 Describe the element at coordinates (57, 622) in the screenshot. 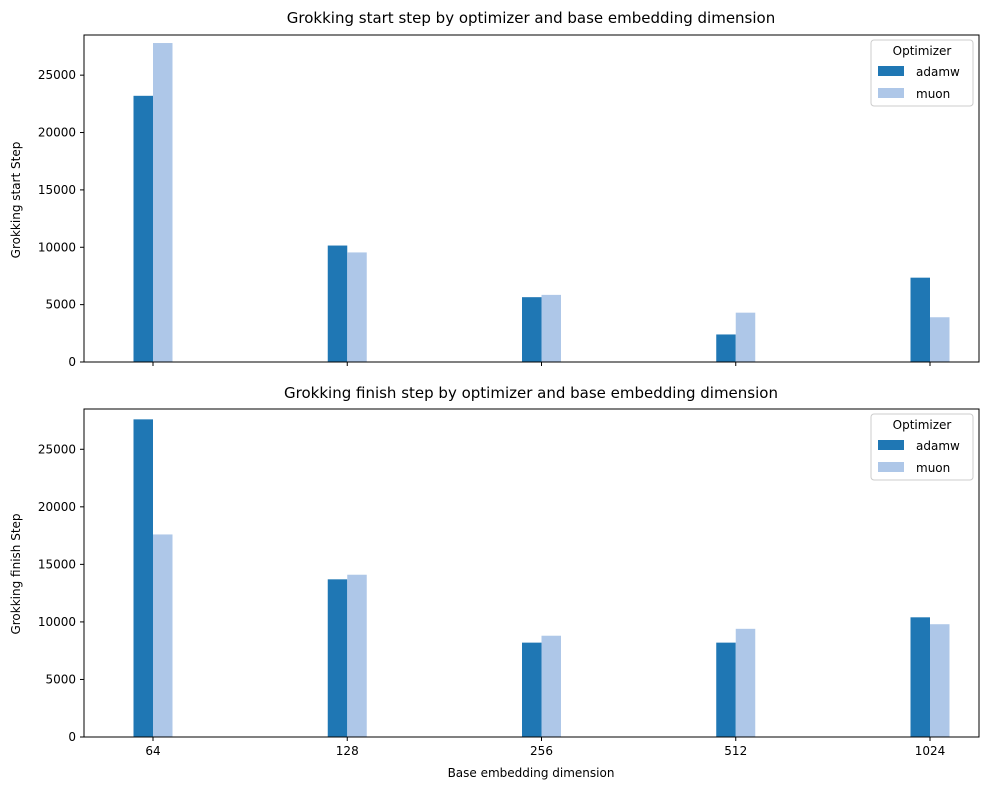

I see `bottom-y-tick-label-10000: 10000` at that location.